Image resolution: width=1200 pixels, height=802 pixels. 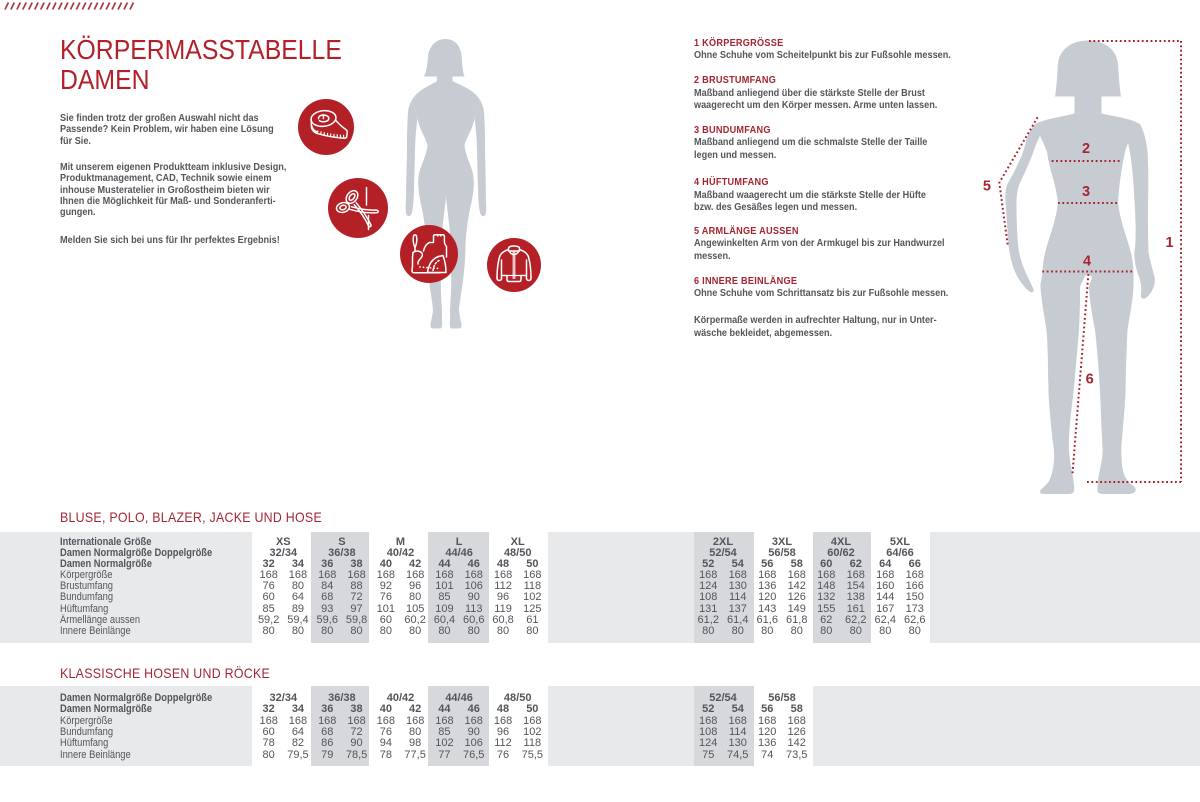 What do you see at coordinates (1087, 262) in the screenshot?
I see `svg-text: 4` at bounding box center [1087, 262].